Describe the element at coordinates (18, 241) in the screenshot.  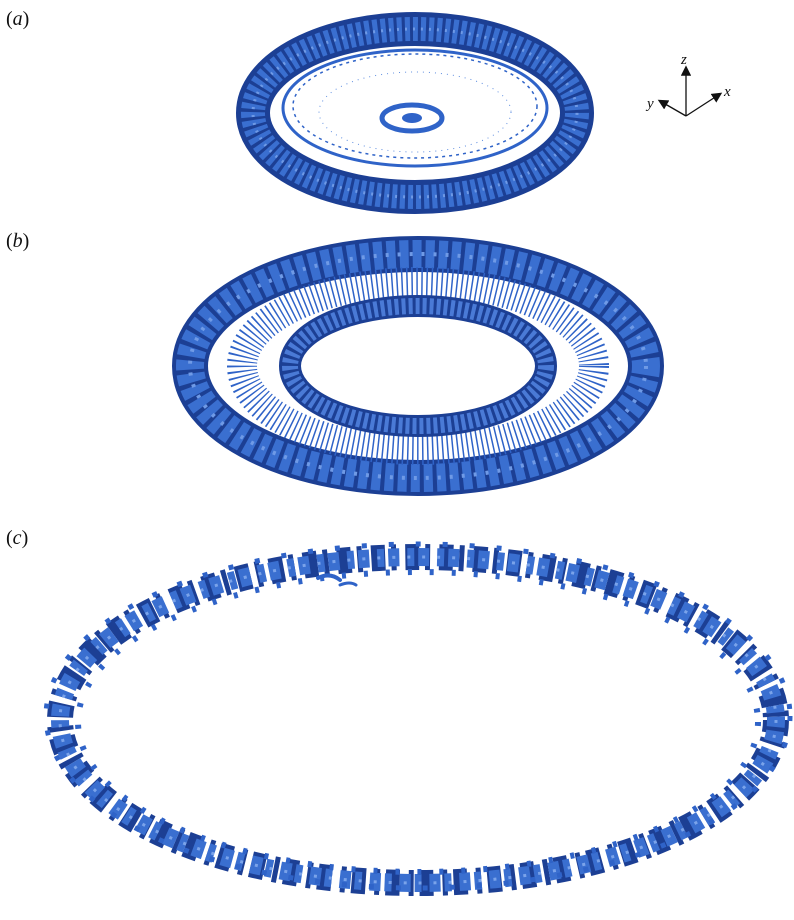
I see `panel-label-b: (b)` at that location.